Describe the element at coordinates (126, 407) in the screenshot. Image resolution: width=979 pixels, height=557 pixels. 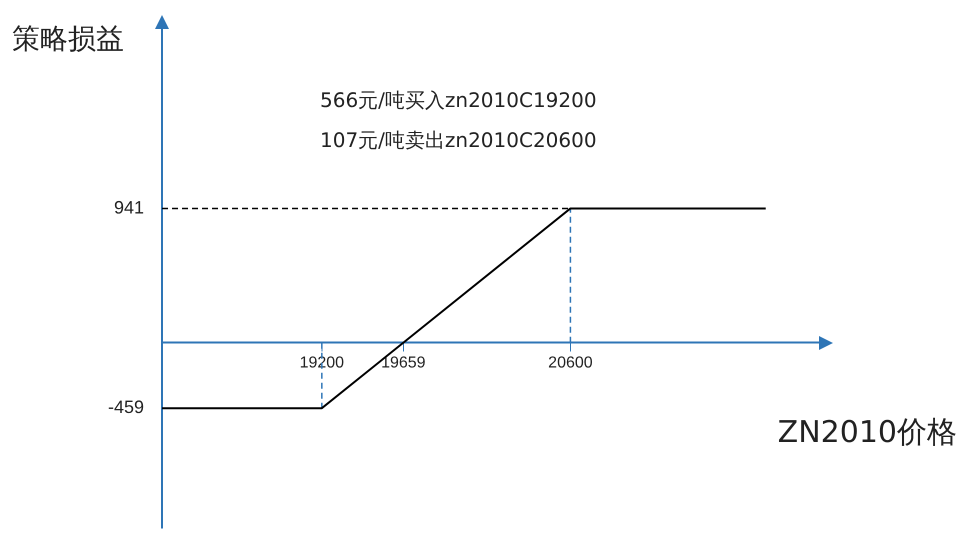
I see `y-tick-label: -459` at that location.